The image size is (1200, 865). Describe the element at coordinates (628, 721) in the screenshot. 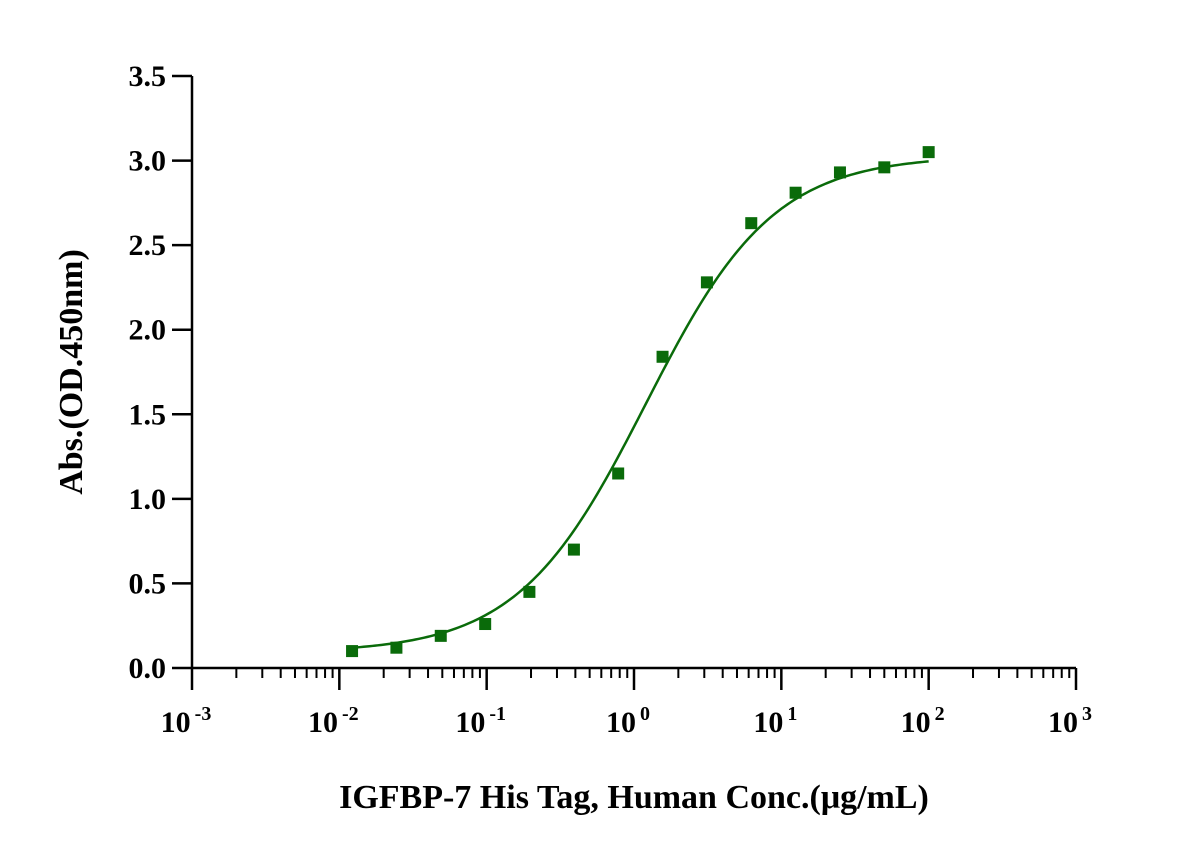

I see `x-tick-label: 10 0` at that location.